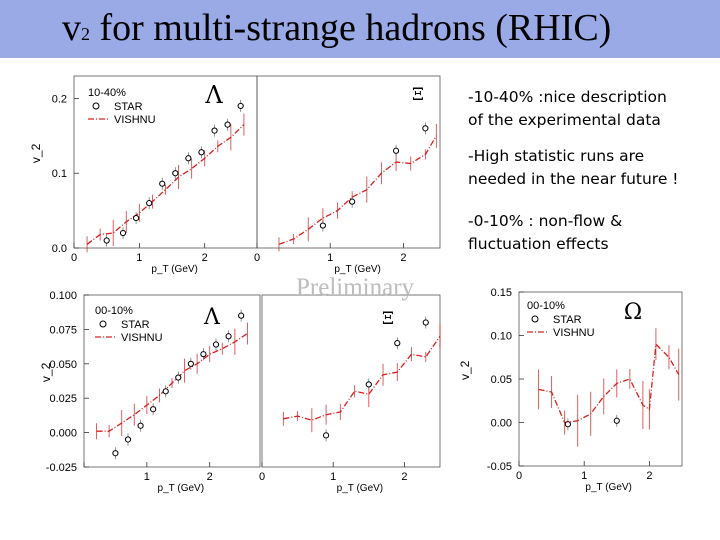 The height and width of the screenshot is (540, 720). Describe the element at coordinates (59, 99) in the screenshot. I see `y-tick-label: 0.2` at that location.